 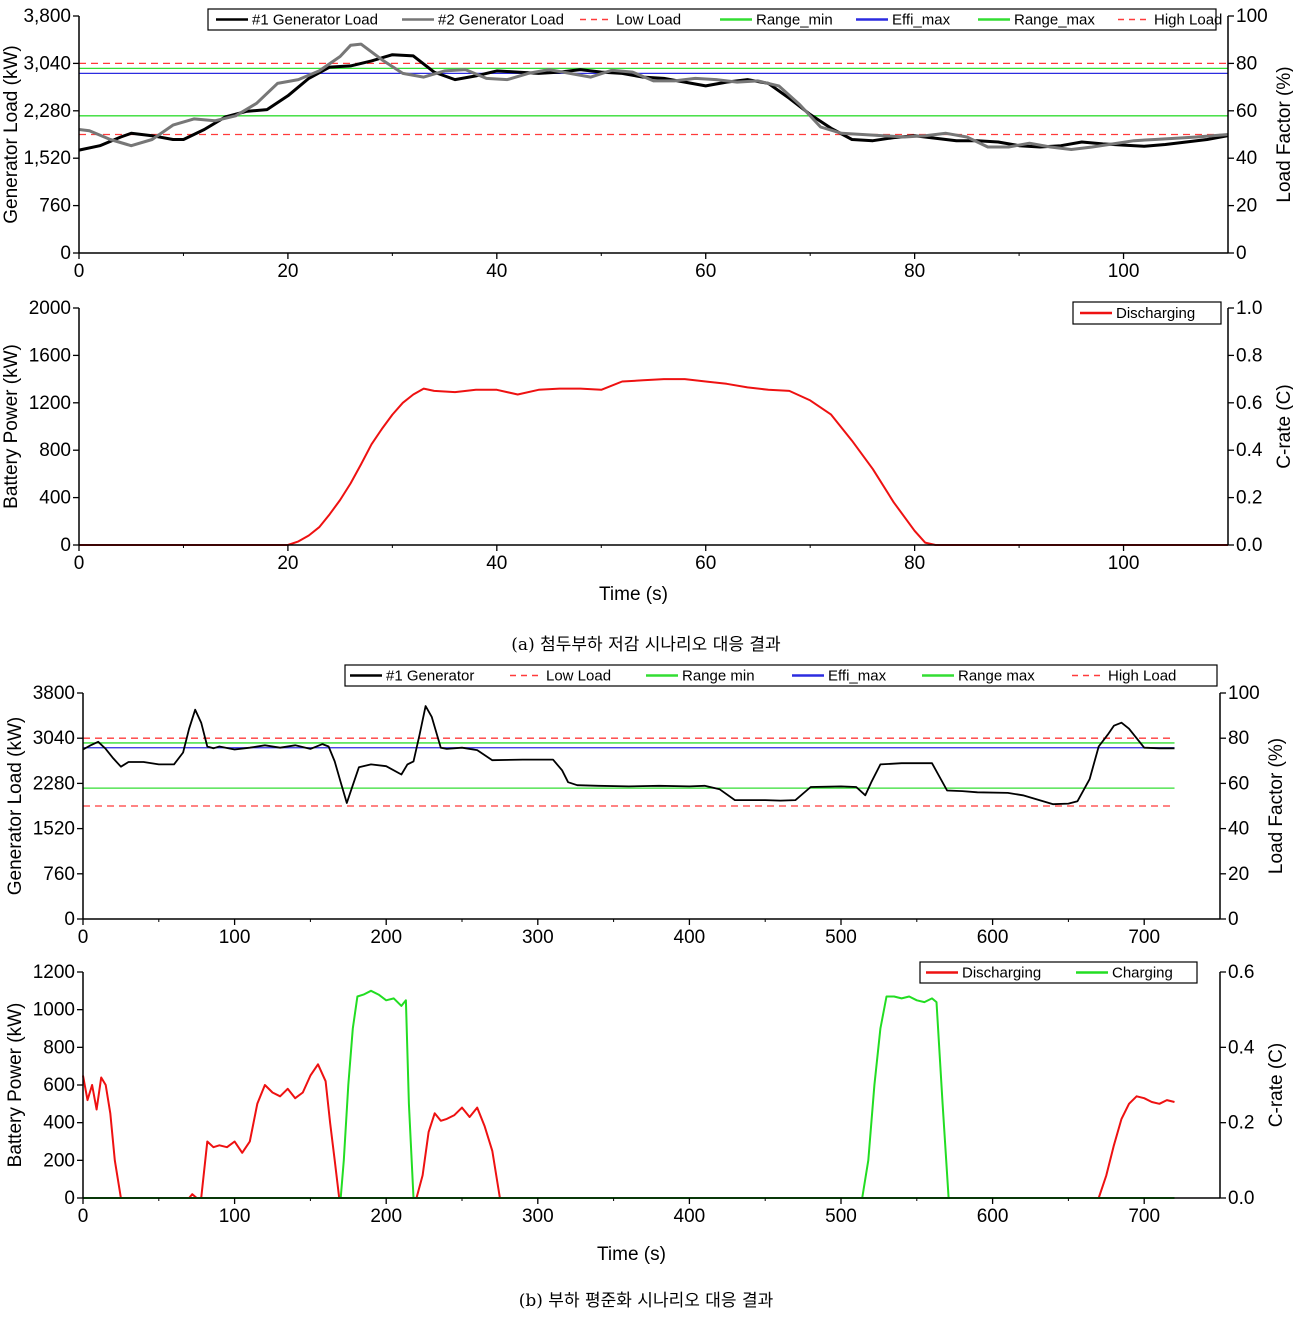 What do you see at coordinates (59, 1160) in the screenshot?
I see `y-tick-label: 200` at bounding box center [59, 1160].